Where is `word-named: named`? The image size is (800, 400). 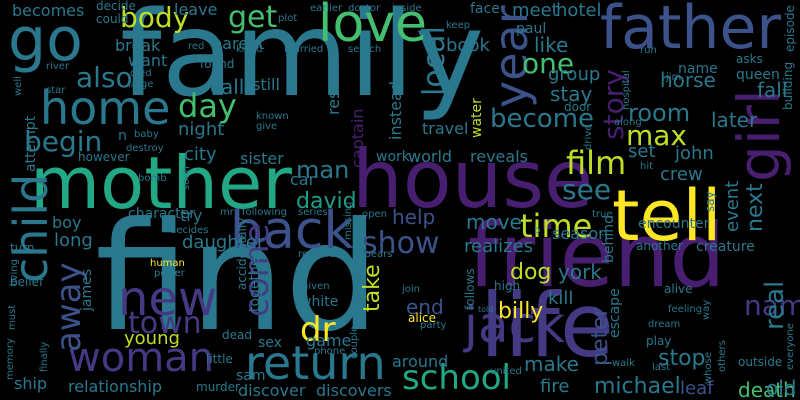
word-named: named is located at coordinates (772, 305).